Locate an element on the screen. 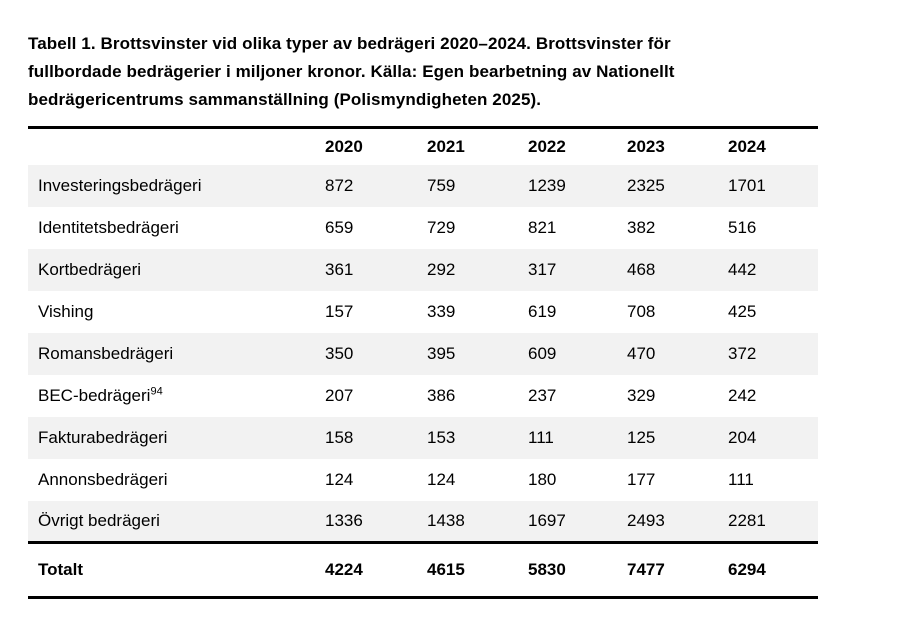 This screenshot has width=904, height=634. cell-value: 350 is located at coordinates (339, 353).